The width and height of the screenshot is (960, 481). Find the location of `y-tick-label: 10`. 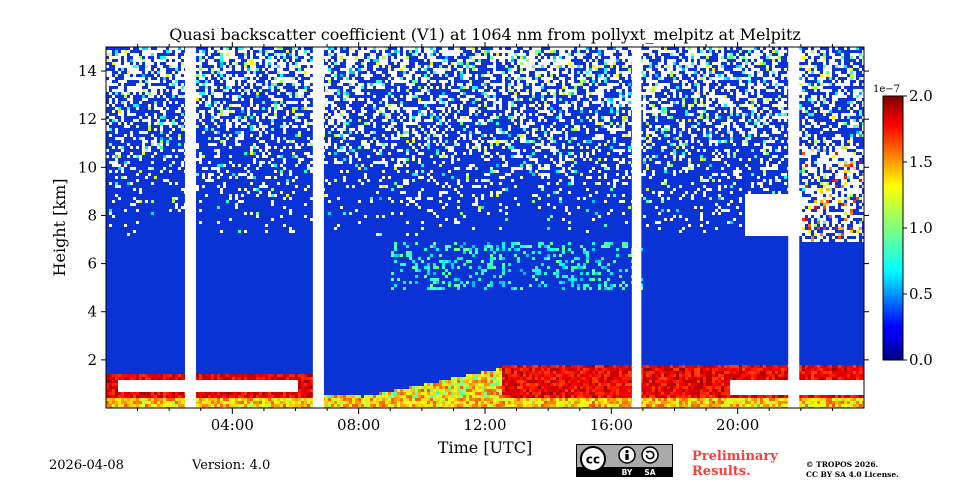

y-tick-label: 10 is located at coordinates (87, 167).